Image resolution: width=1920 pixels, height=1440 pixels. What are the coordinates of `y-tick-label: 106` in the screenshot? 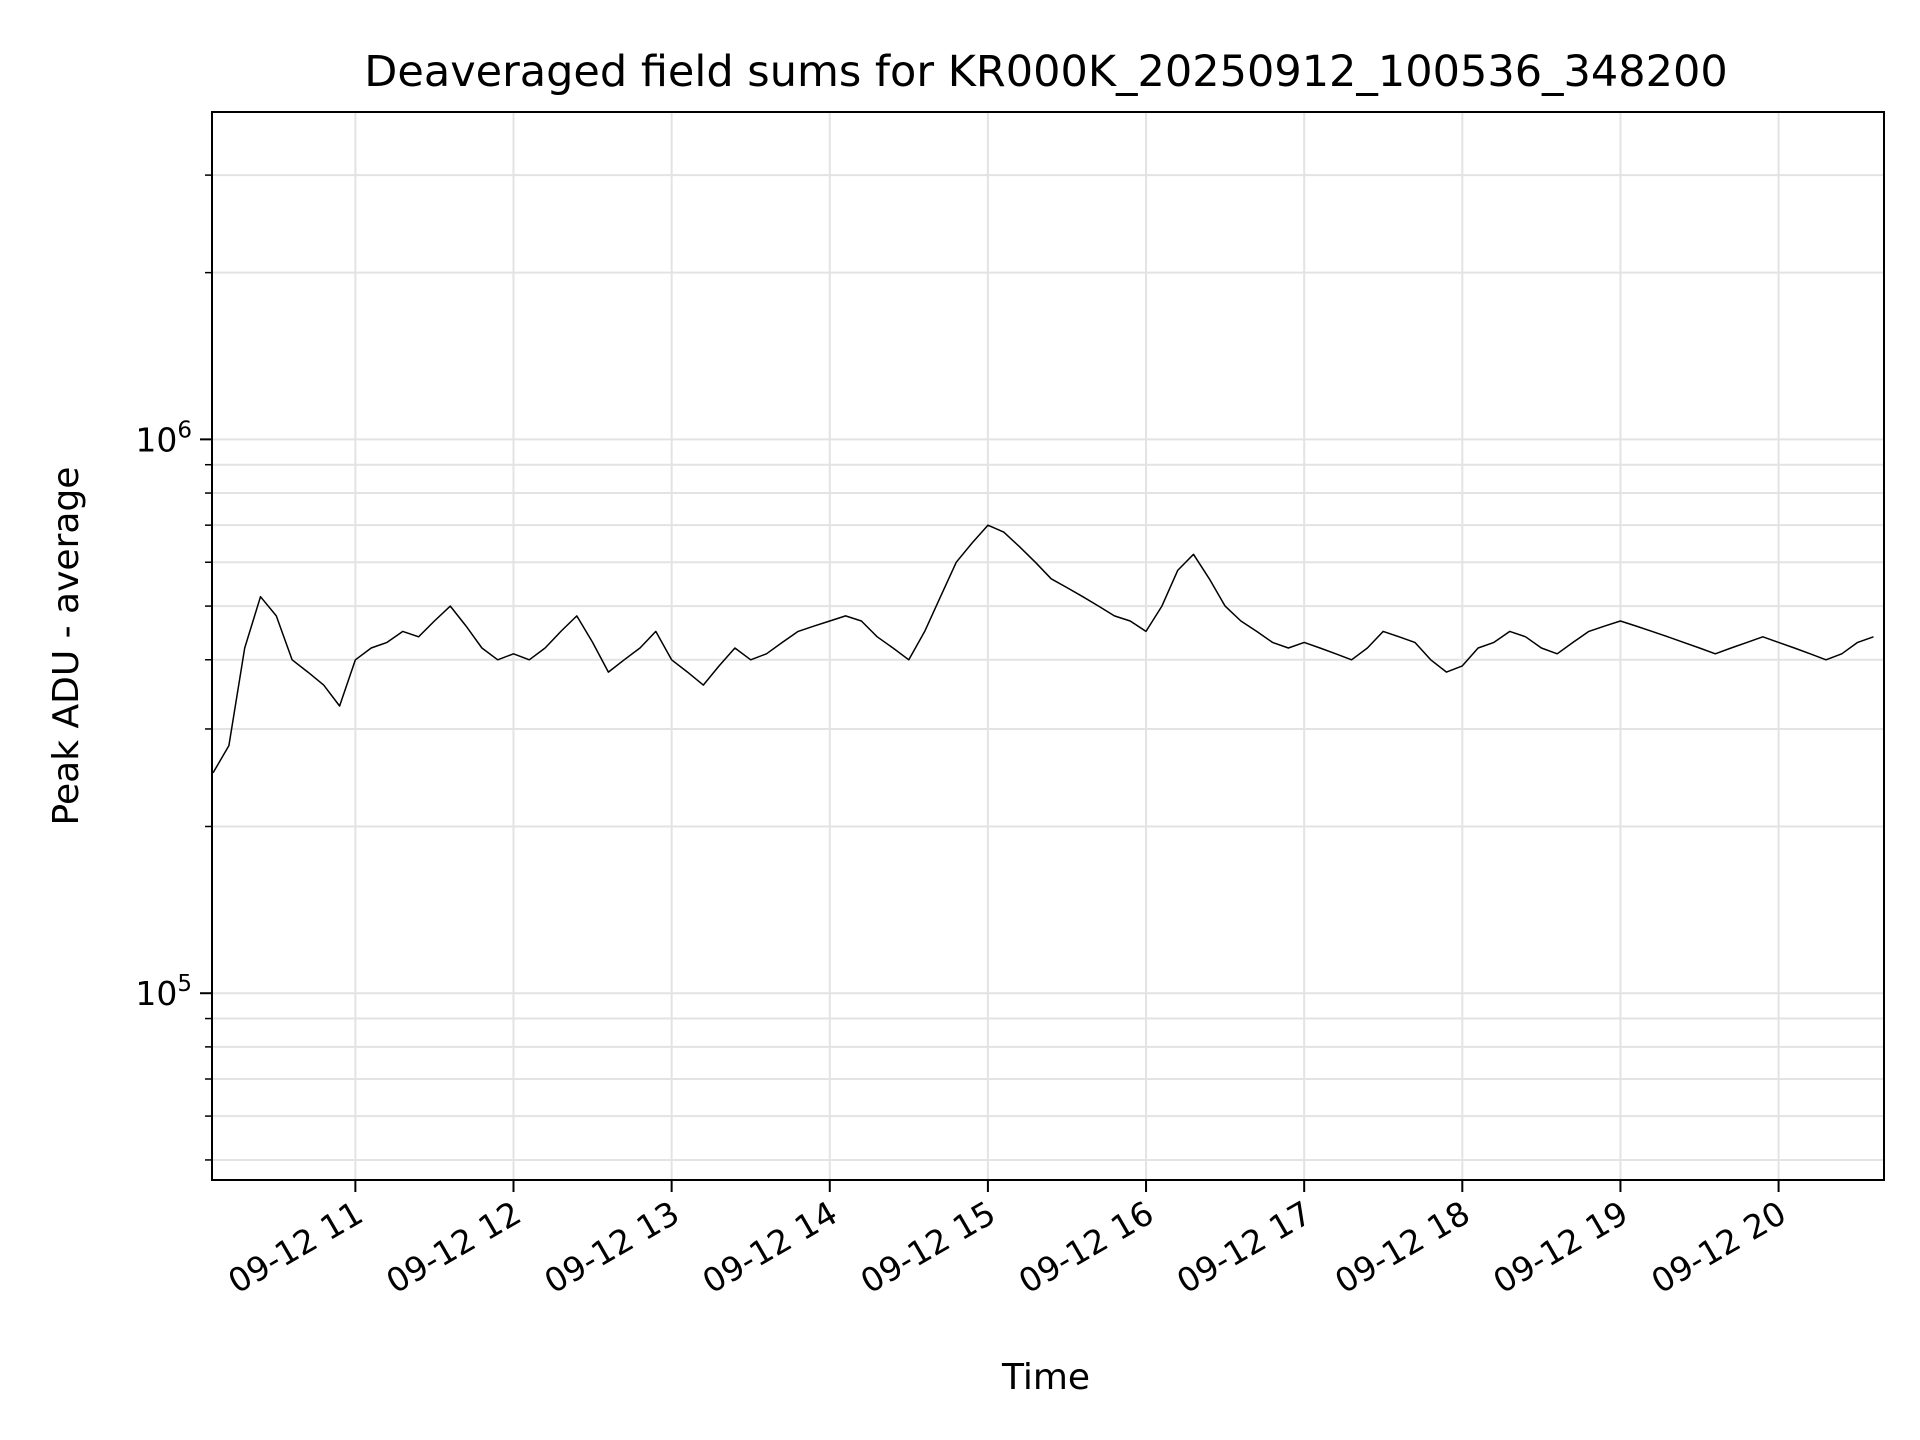 It's located at (163, 438).